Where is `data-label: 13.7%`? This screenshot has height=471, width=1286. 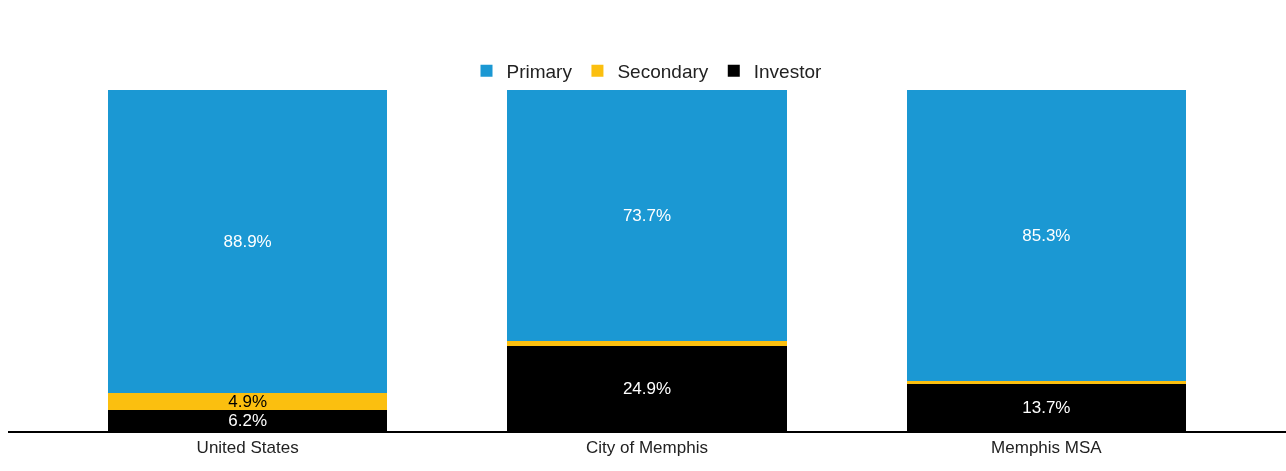 data-label: 13.7% is located at coordinates (1046, 408).